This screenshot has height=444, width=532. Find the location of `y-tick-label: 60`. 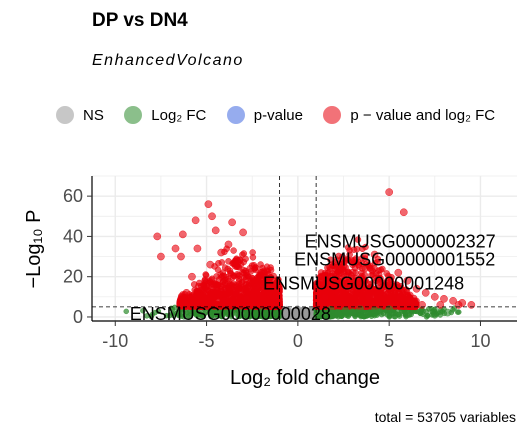

y-tick-label: 60 is located at coordinates (73, 196).